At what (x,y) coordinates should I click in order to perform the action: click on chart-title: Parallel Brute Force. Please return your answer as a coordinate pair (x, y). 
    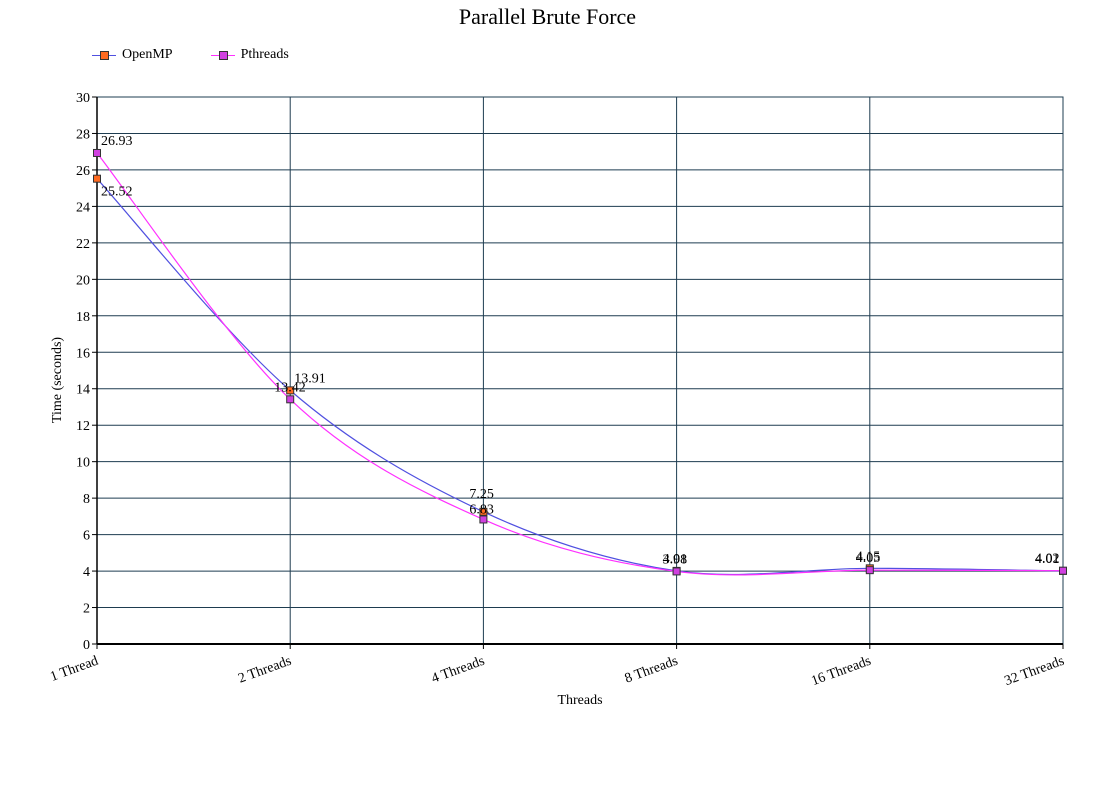
    Looking at the image, I should click on (547, 16).